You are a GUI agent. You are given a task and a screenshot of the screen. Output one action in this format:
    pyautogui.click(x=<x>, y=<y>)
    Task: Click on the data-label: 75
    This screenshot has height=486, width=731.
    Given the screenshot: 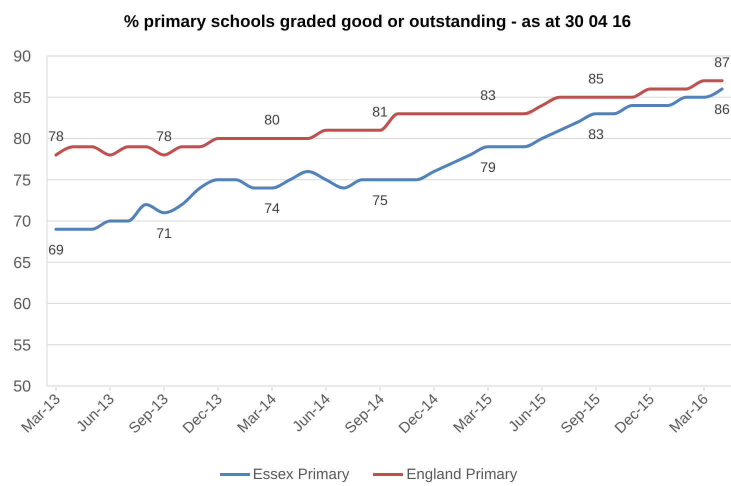 What is the action you would take?
    pyautogui.click(x=380, y=200)
    